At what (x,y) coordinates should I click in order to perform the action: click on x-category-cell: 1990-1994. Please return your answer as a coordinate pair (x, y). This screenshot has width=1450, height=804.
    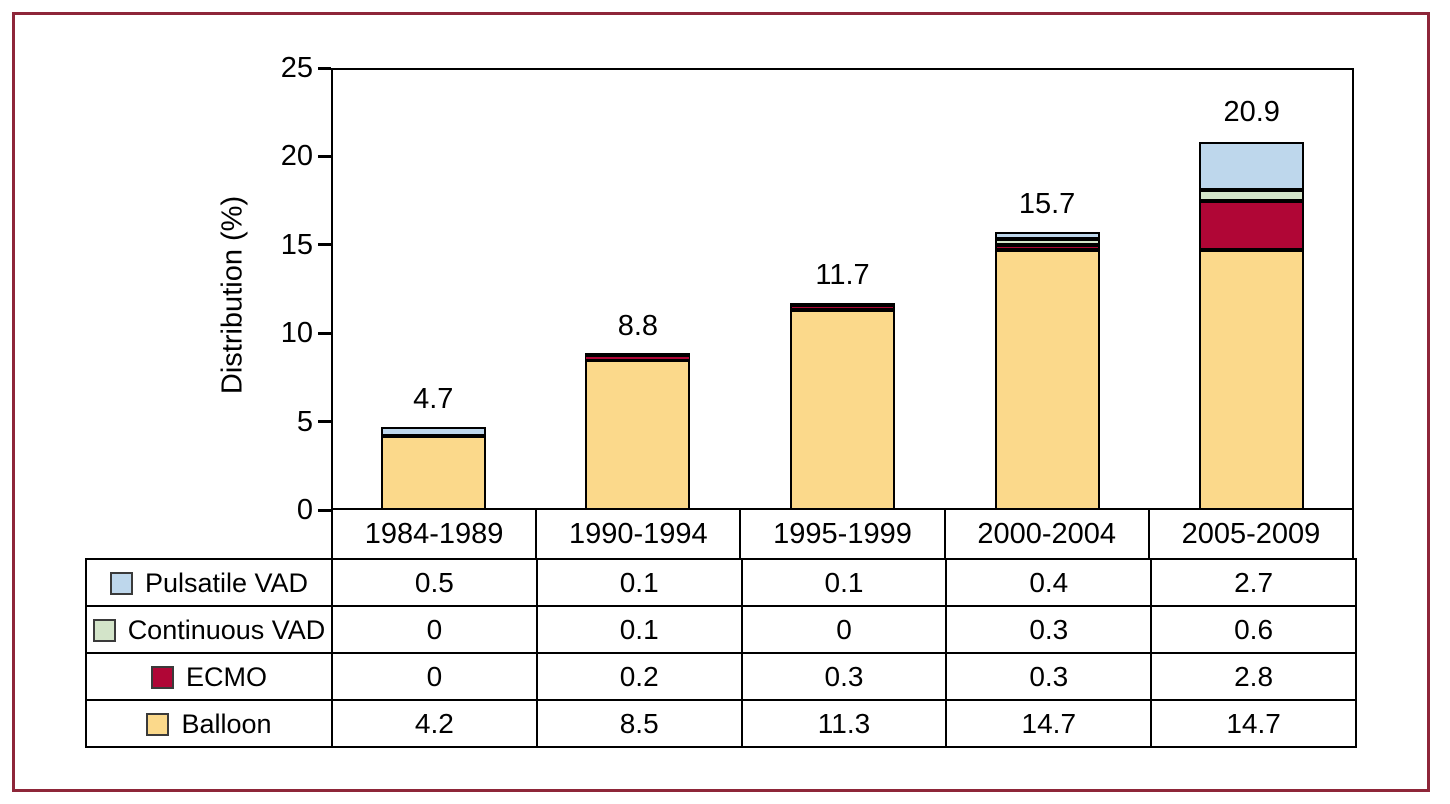
    Looking at the image, I should click on (637, 534).